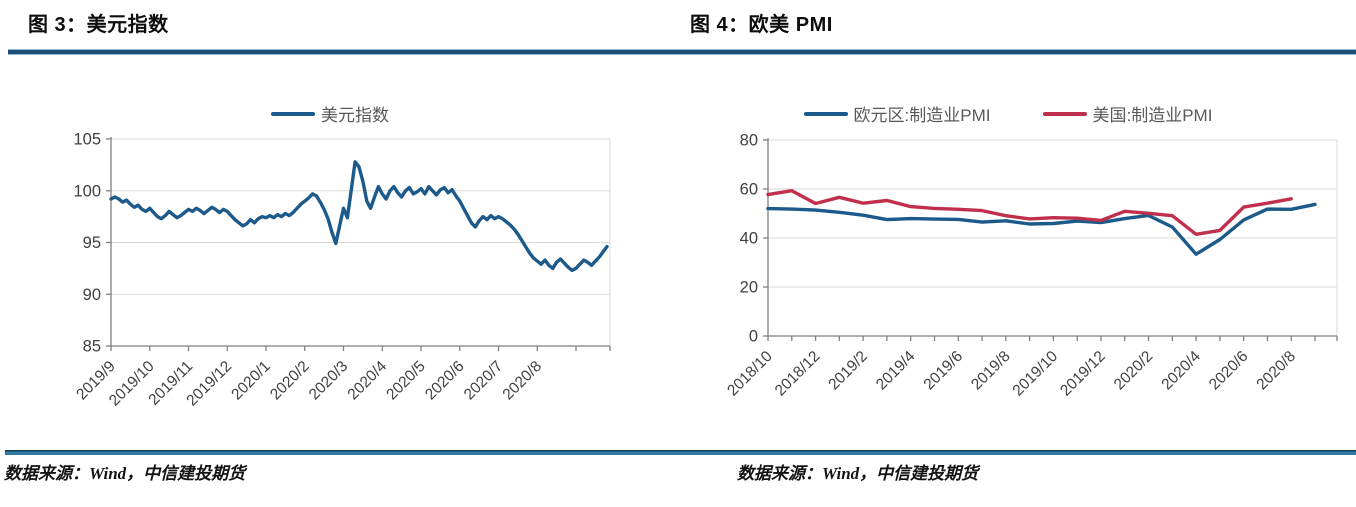 The image size is (1356, 507). Describe the element at coordinates (749, 288) in the screenshot. I see `svg-text: 20` at that location.